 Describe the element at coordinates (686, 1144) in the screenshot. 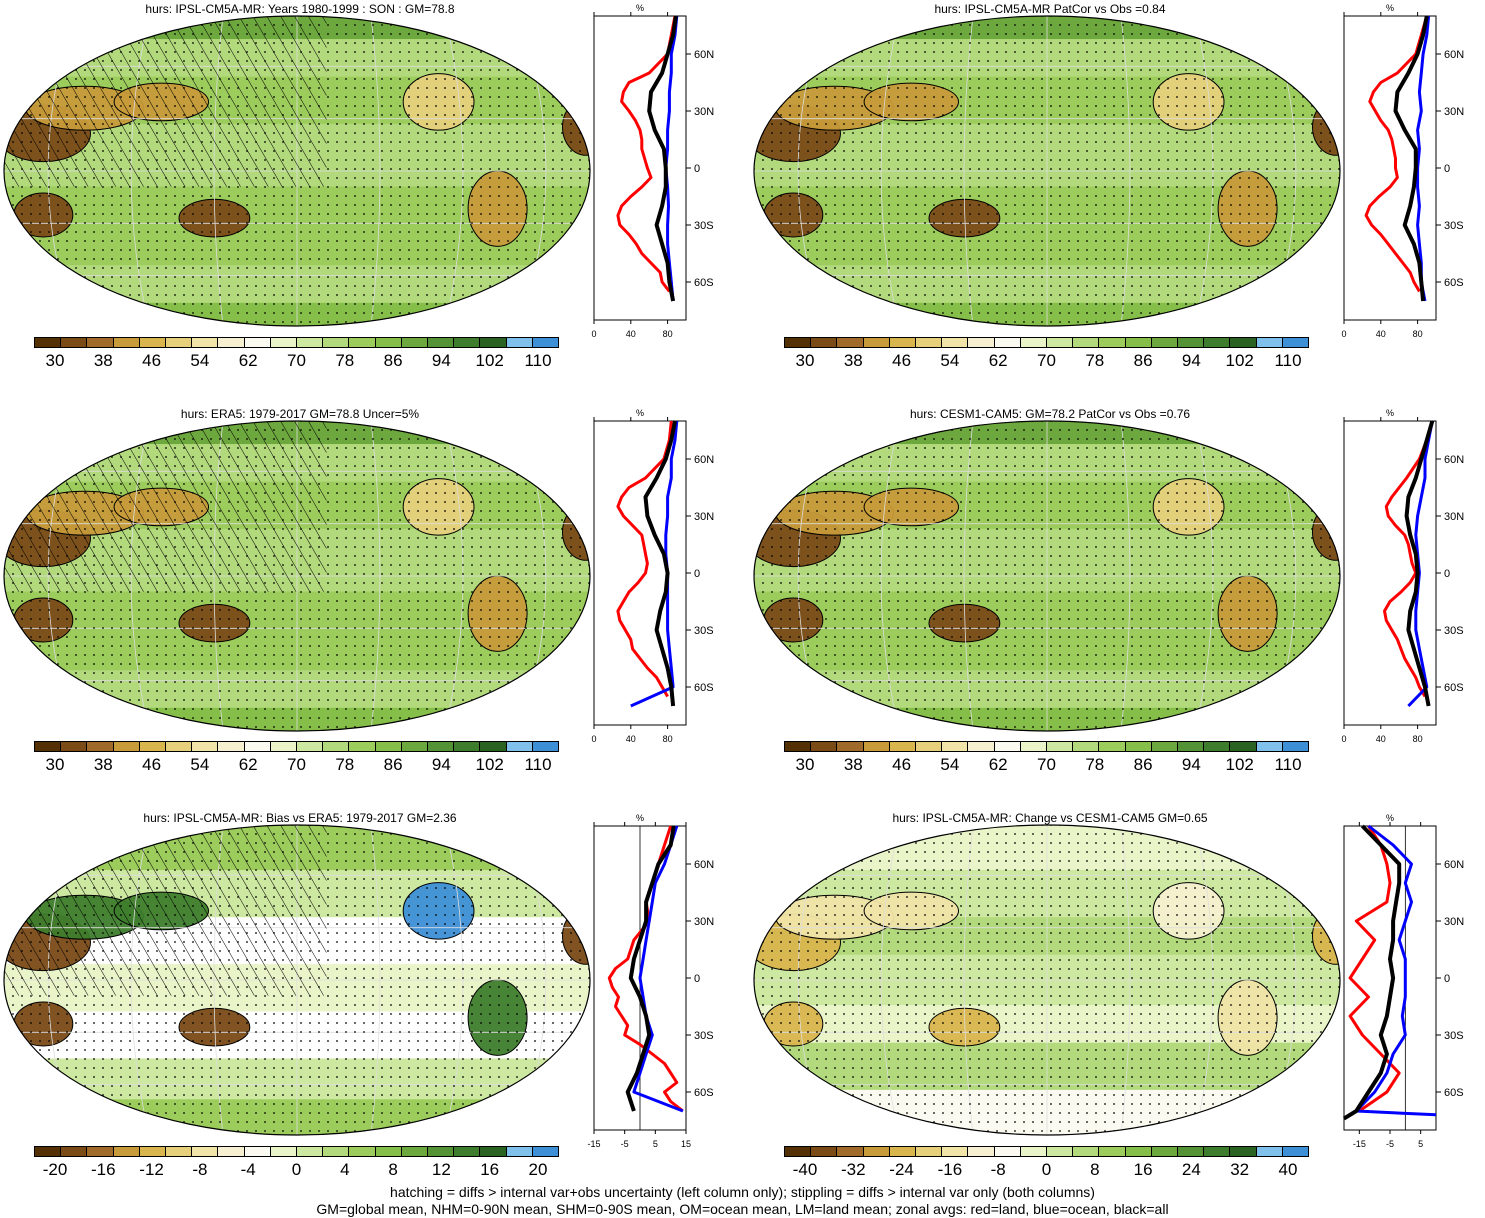

I see `value-tick-label: 15` at that location.